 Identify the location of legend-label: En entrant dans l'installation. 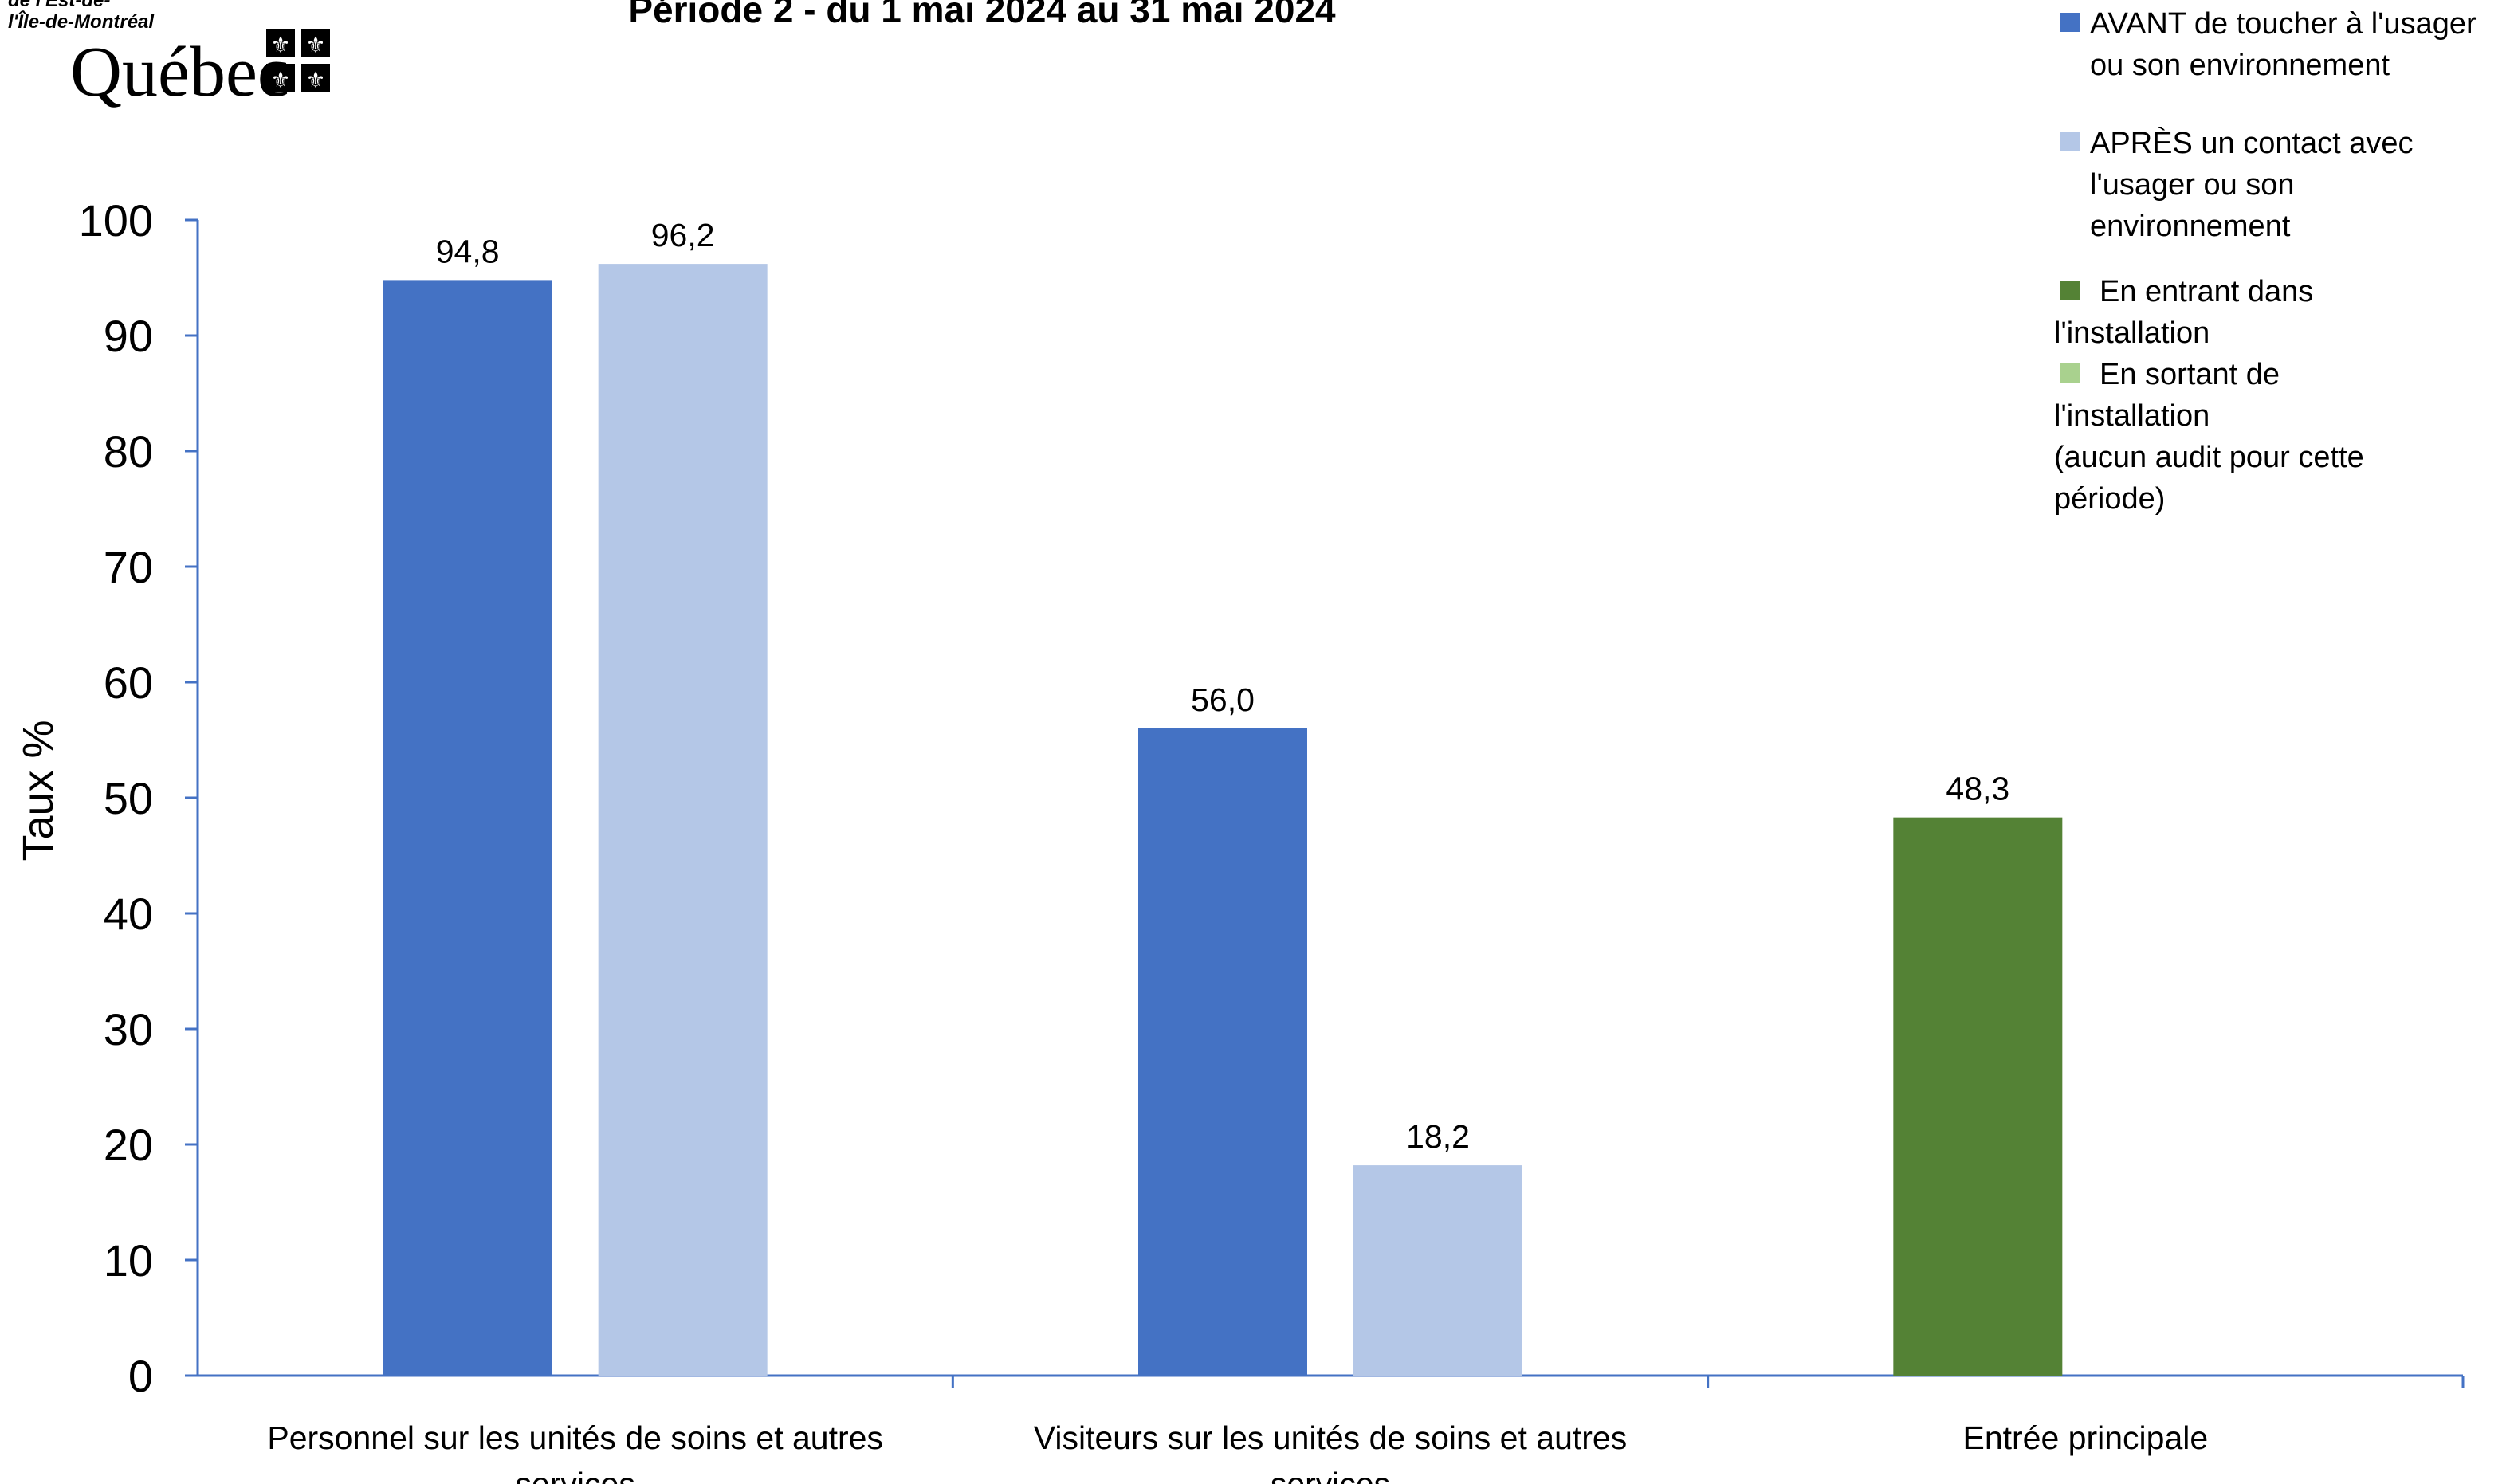
(2183, 312).